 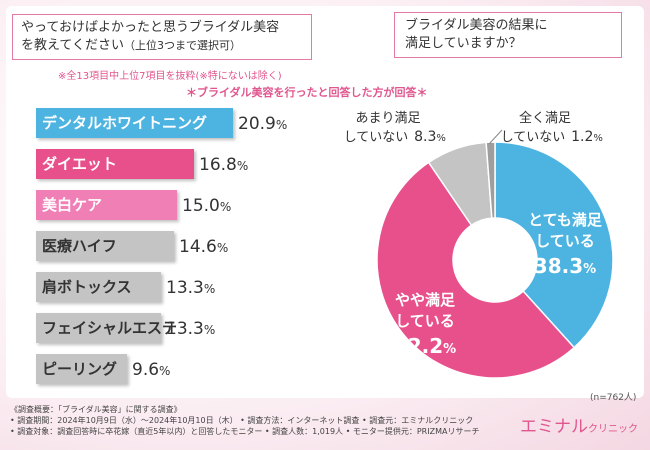 I want to click on bar-category-label: フェイシャルエステ, so click(x=110, y=328).